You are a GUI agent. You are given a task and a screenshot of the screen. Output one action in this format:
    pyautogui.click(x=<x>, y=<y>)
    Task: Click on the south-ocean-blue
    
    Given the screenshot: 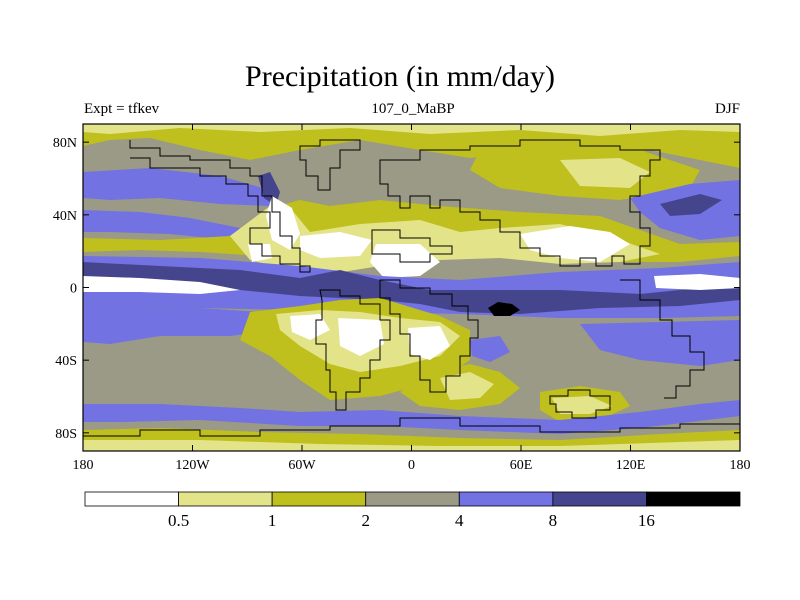 What is the action you would take?
    pyautogui.click(x=411, y=417)
    